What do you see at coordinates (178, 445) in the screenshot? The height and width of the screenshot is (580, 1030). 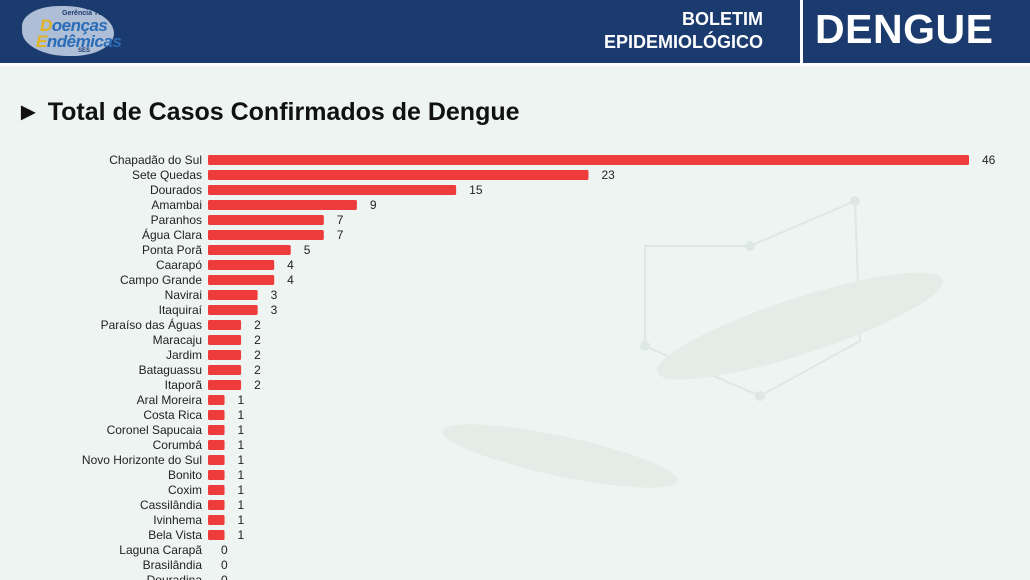 I see `category-label: Corumbá` at bounding box center [178, 445].